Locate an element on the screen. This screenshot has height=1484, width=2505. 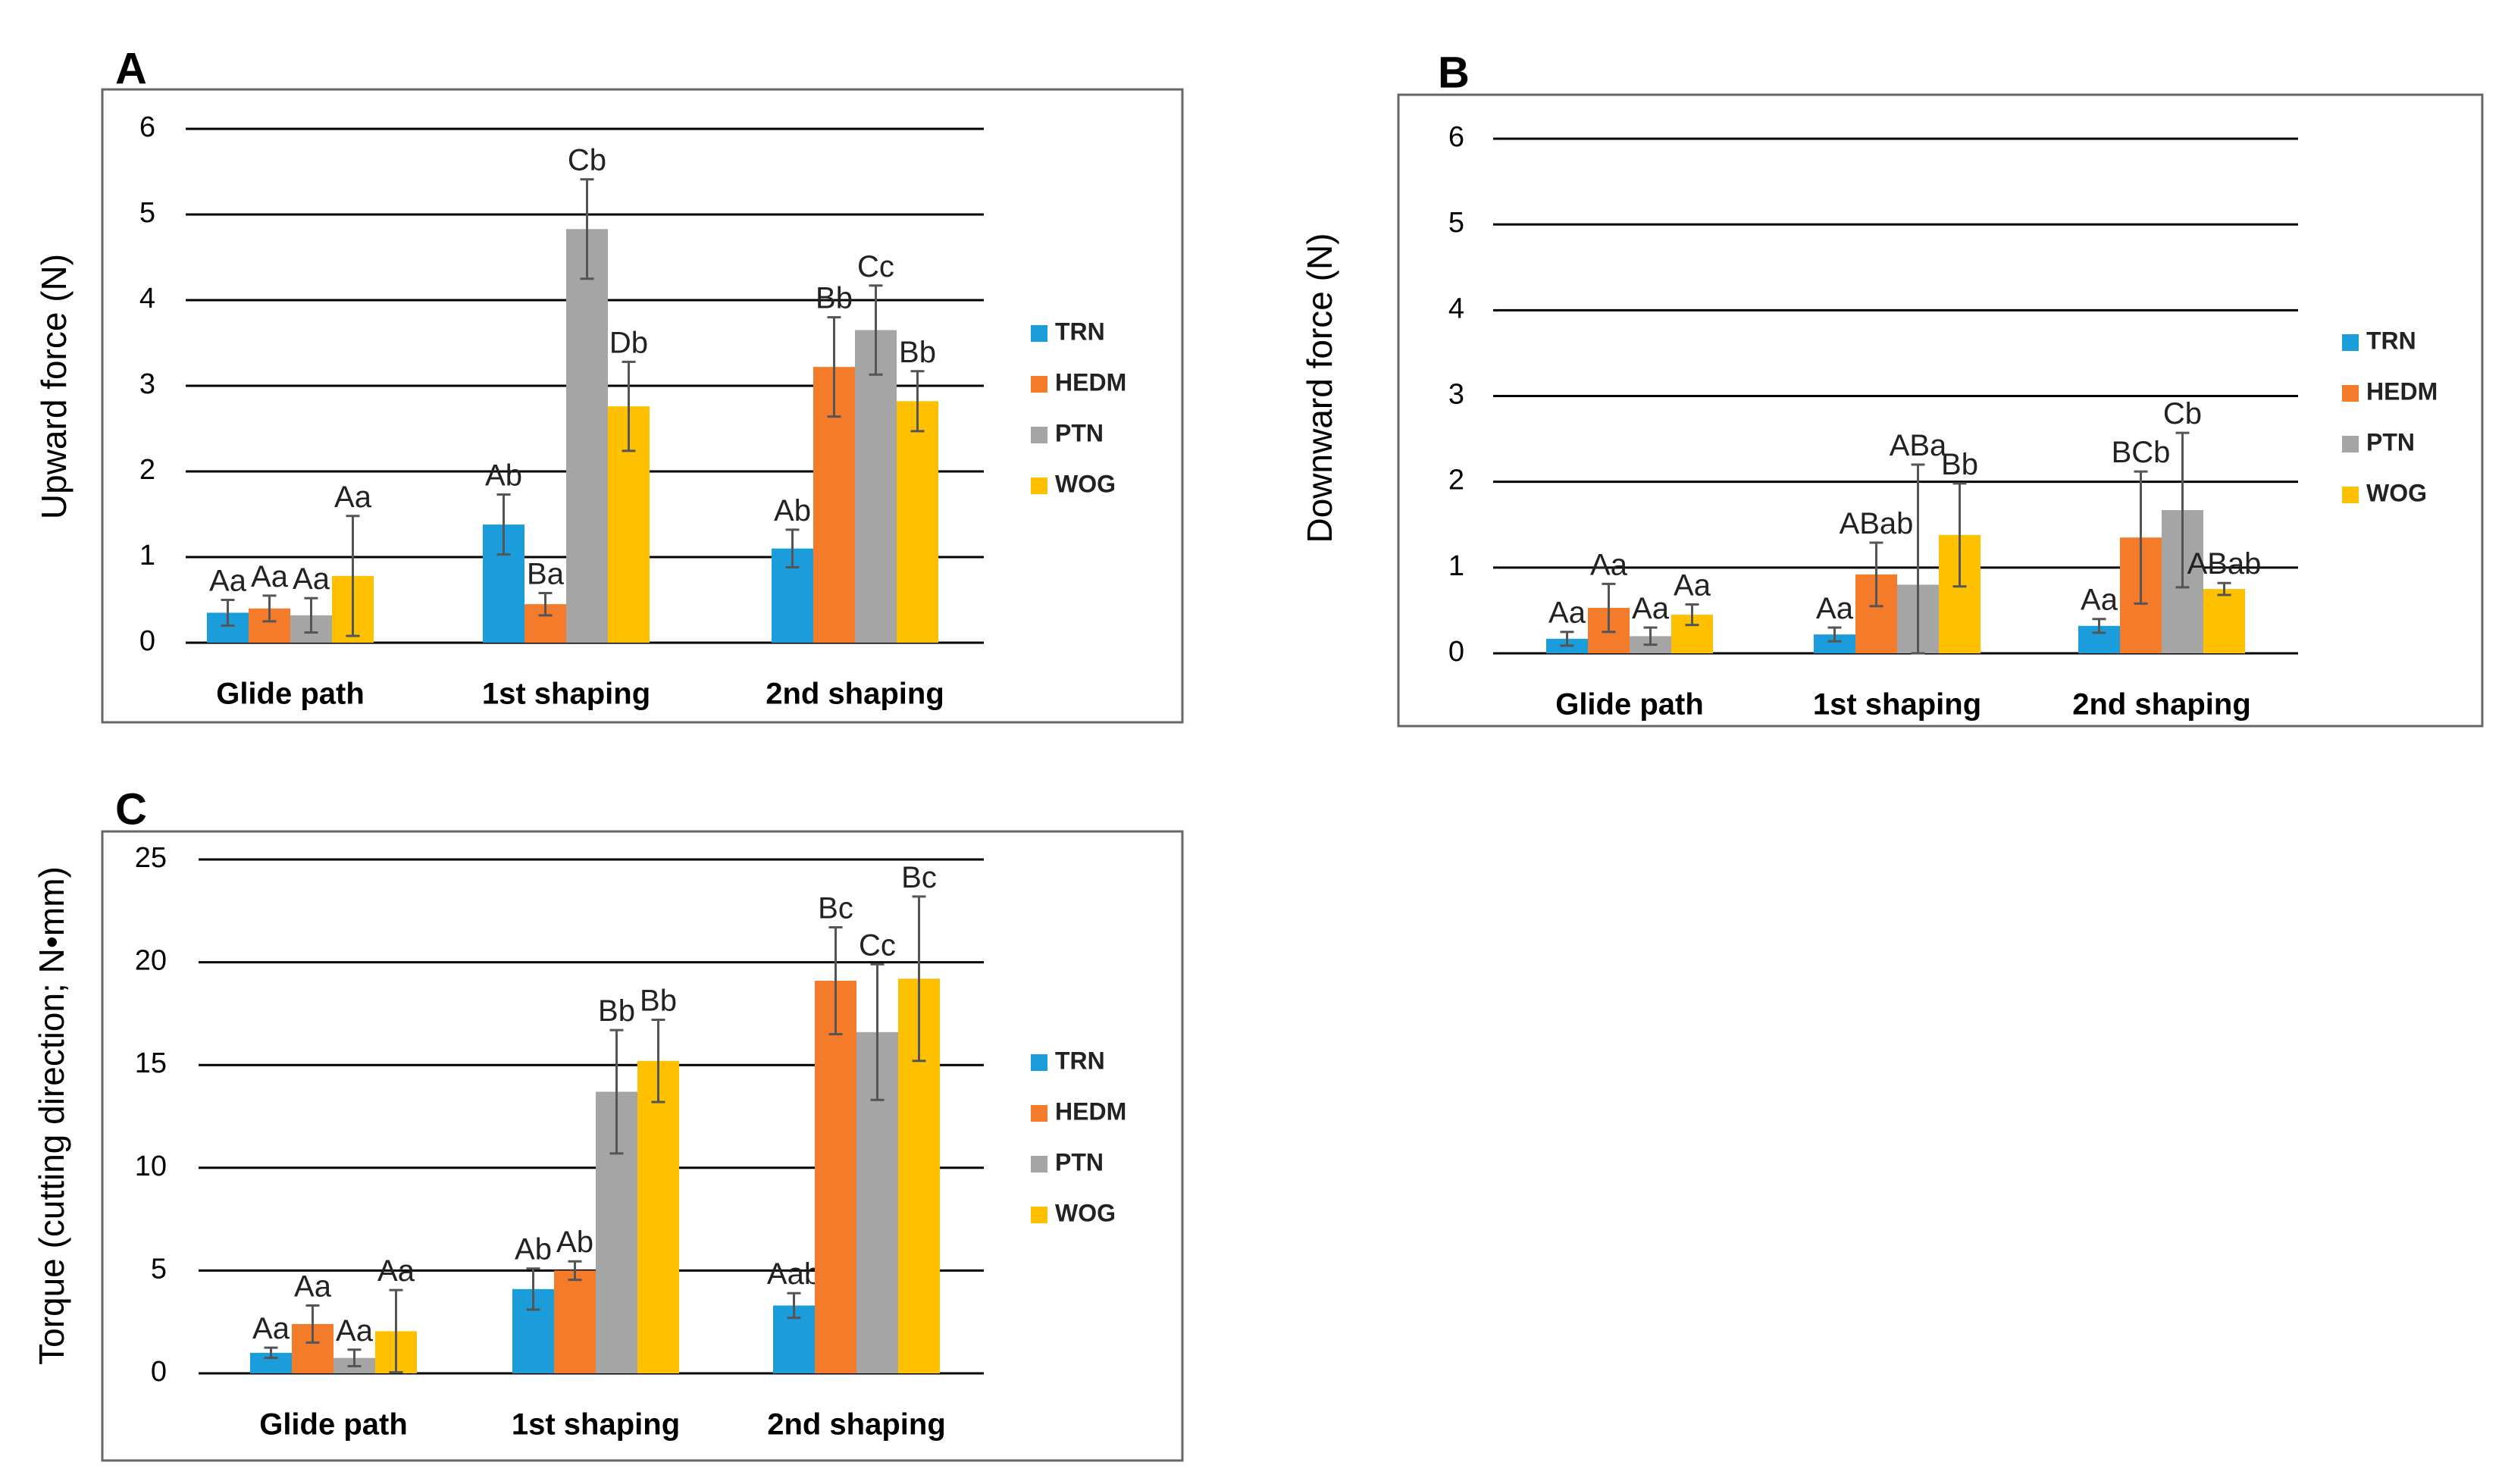
significance-label: Db is located at coordinates (628, 342).